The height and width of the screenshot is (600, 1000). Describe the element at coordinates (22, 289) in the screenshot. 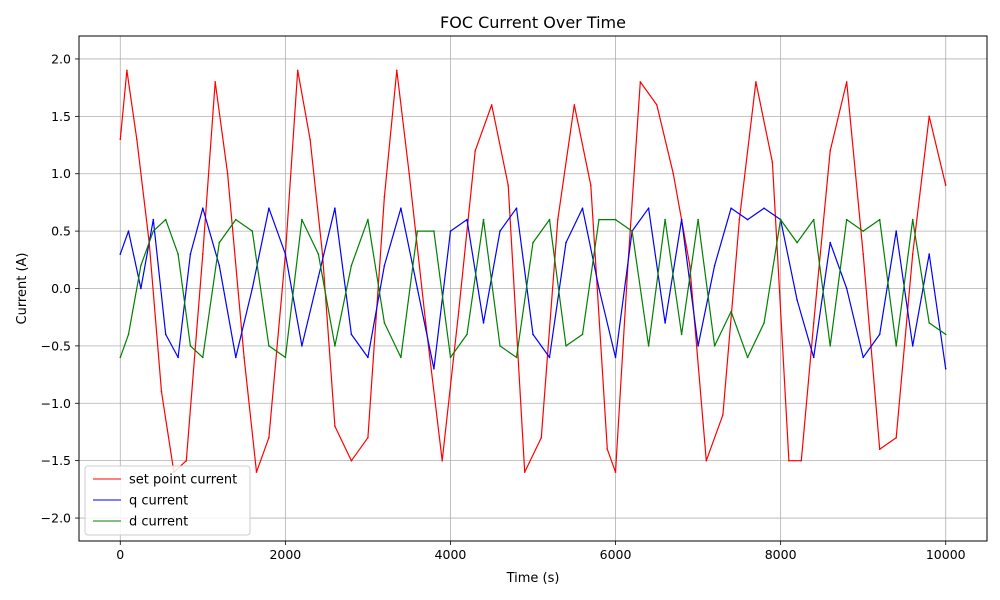

I see `y-axis-title: Current (A)` at that location.